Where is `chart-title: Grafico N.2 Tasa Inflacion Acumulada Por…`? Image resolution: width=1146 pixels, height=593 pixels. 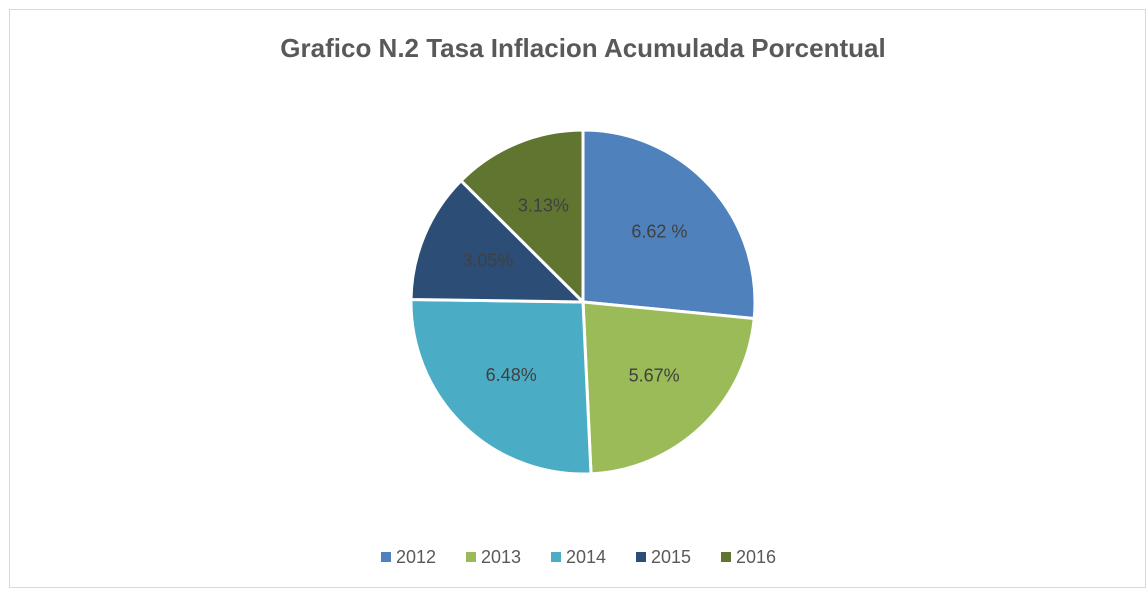 chart-title: Grafico N.2 Tasa Inflacion Acumulada Por… is located at coordinates (582, 48).